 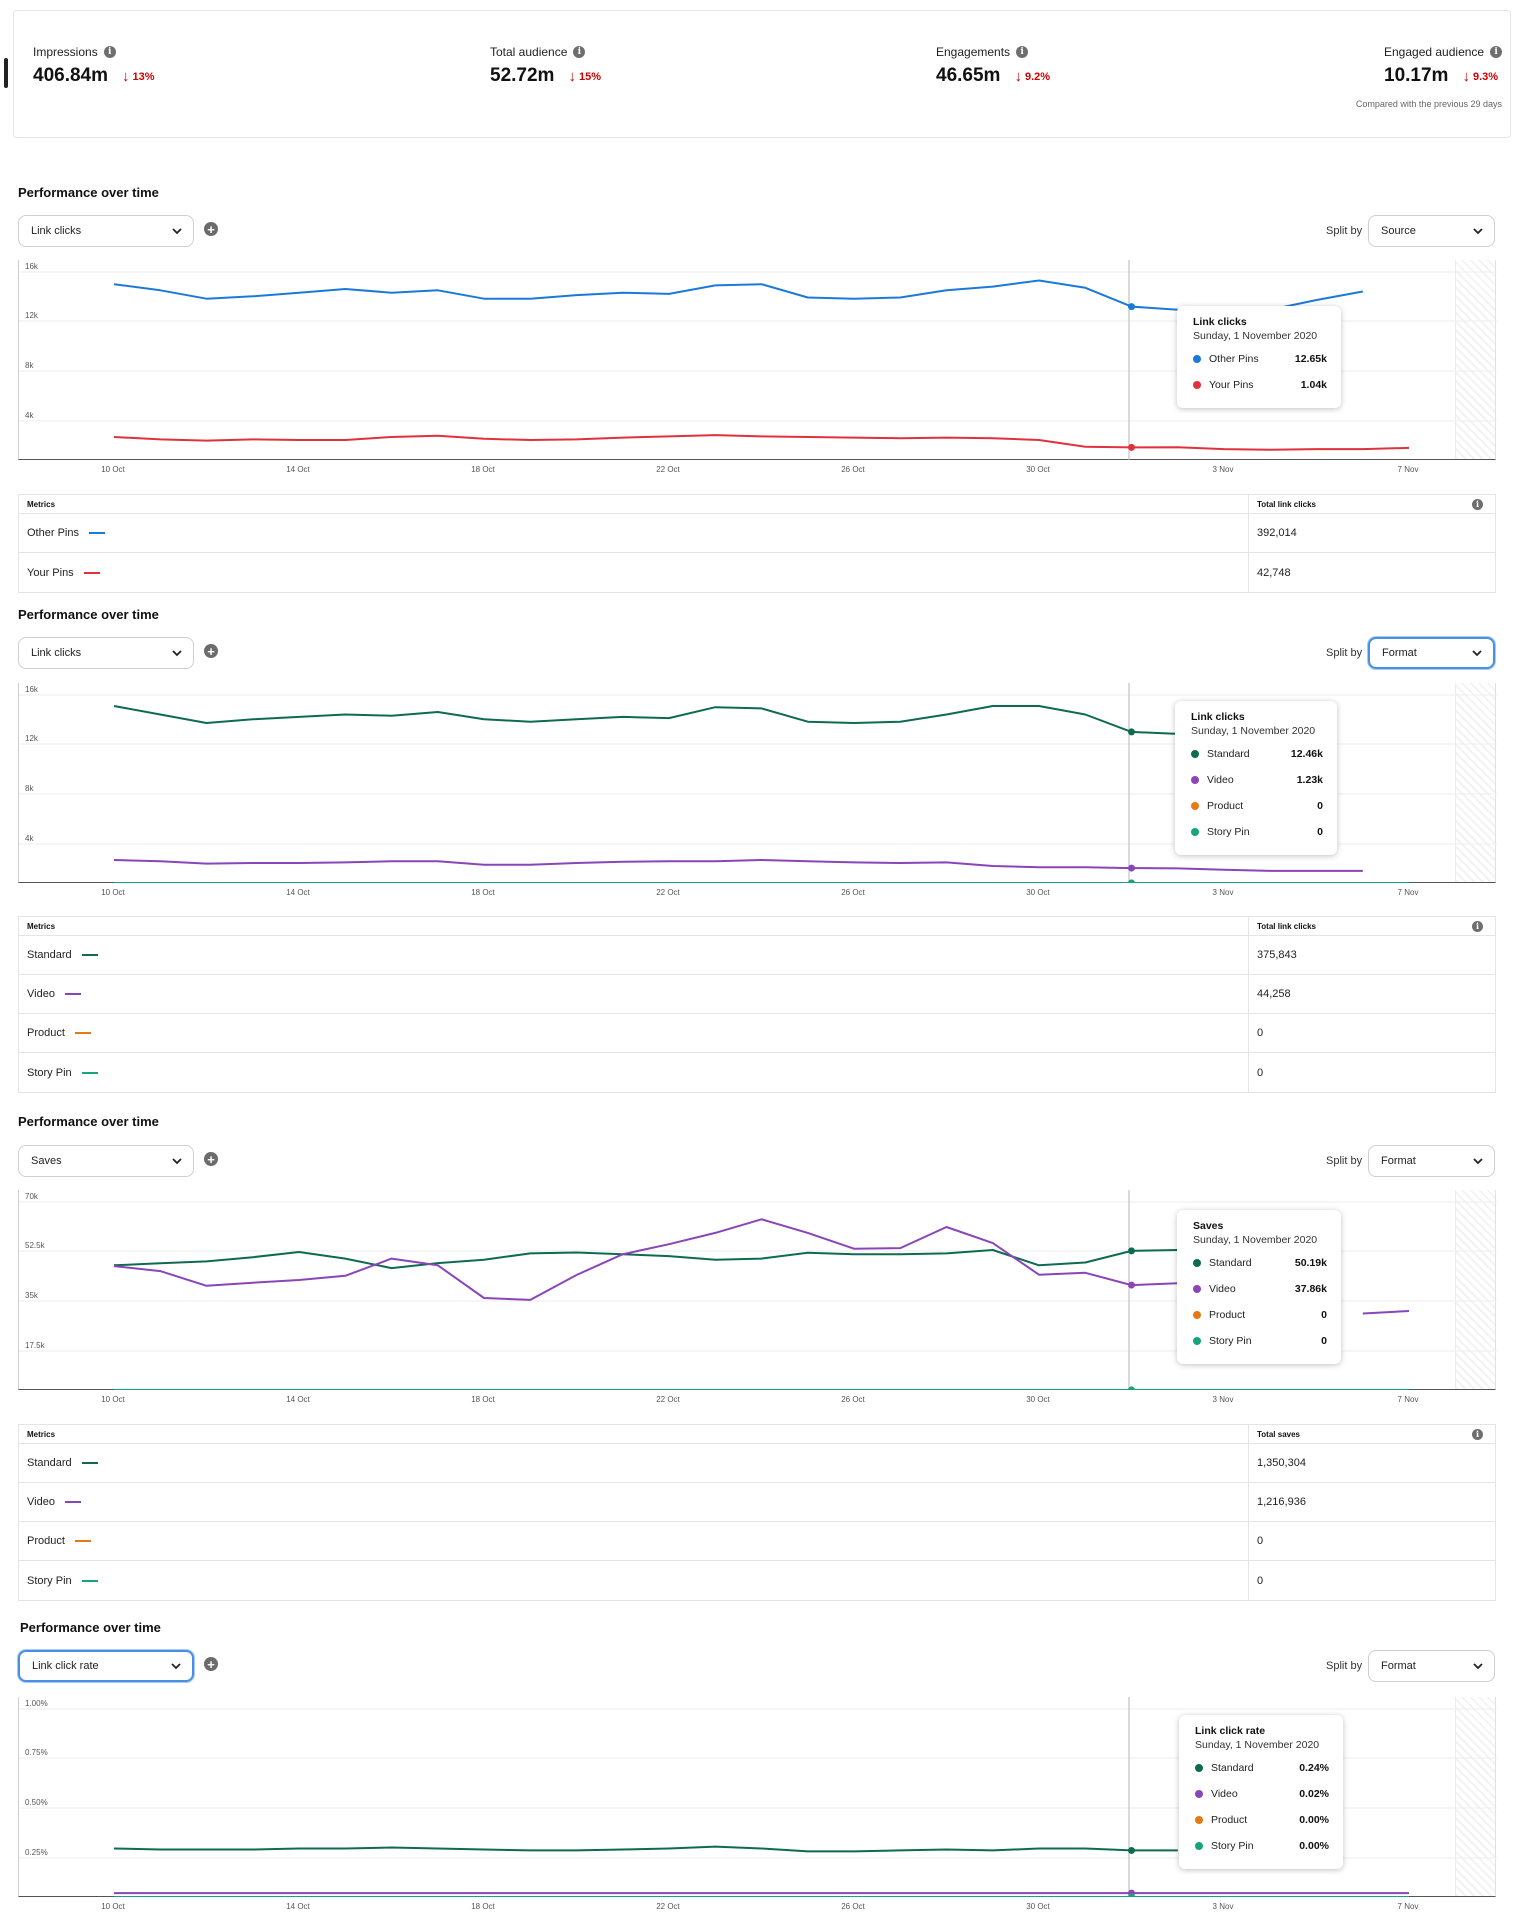 I want to click on kpi-label: Engagements, so click(x=973, y=52).